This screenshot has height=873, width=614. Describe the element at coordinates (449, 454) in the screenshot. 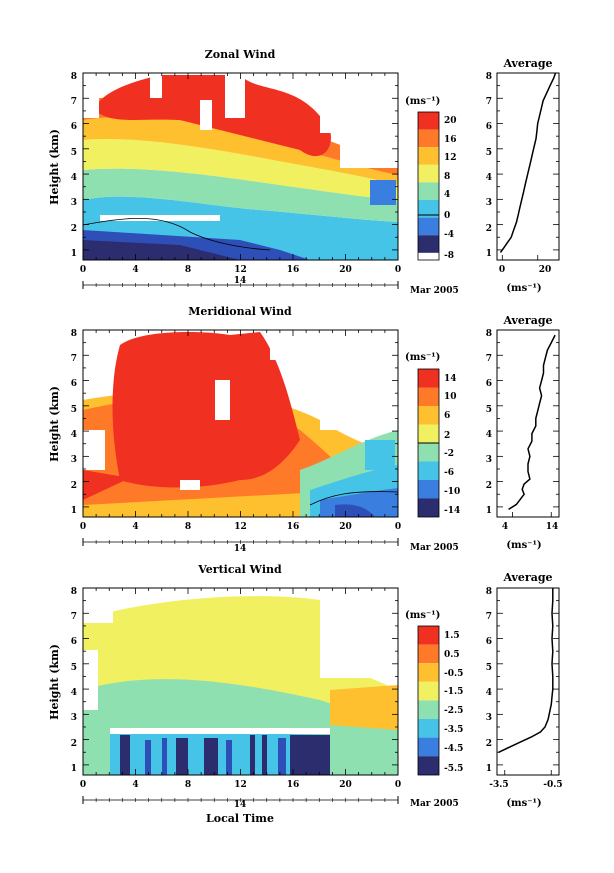

I see `colorbar-tick: -2` at that location.